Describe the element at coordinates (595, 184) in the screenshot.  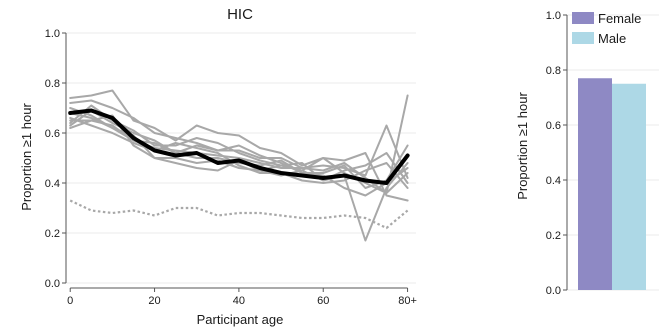
I see `bar-female` at that location.